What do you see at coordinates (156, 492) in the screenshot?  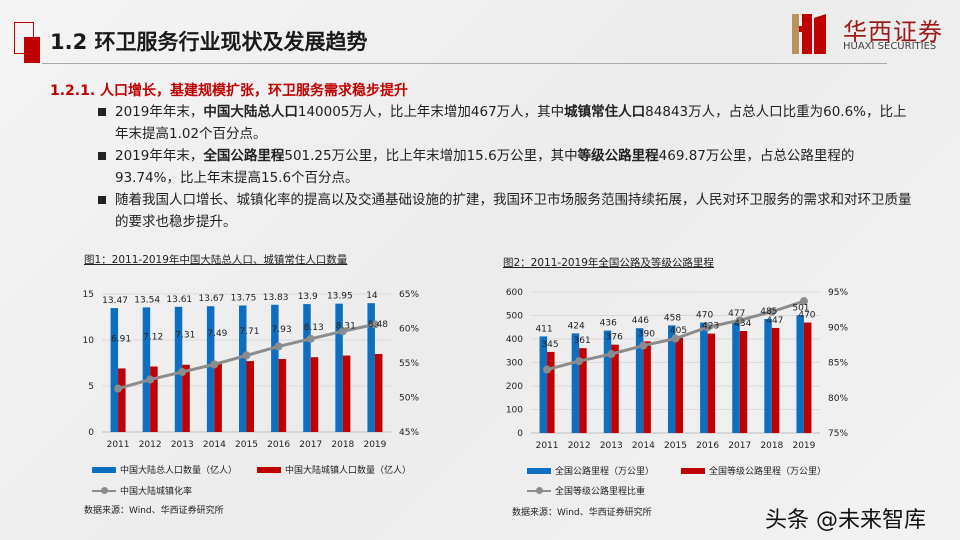 I see `legend-label: 中国大陆城镇化率` at bounding box center [156, 492].